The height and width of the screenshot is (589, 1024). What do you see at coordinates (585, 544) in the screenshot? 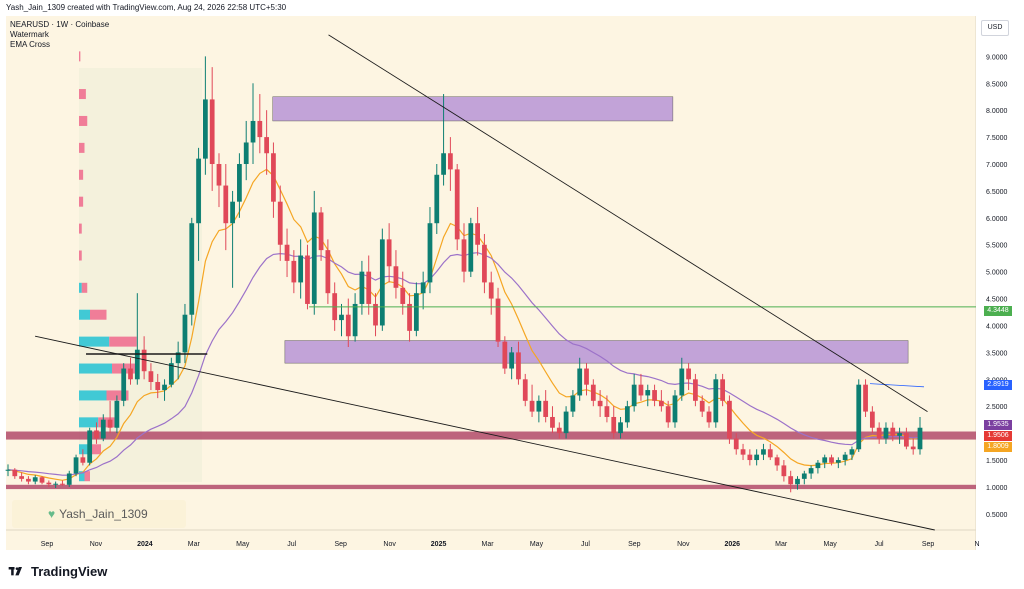
I see `x-tick-label: Jul` at bounding box center [585, 544].